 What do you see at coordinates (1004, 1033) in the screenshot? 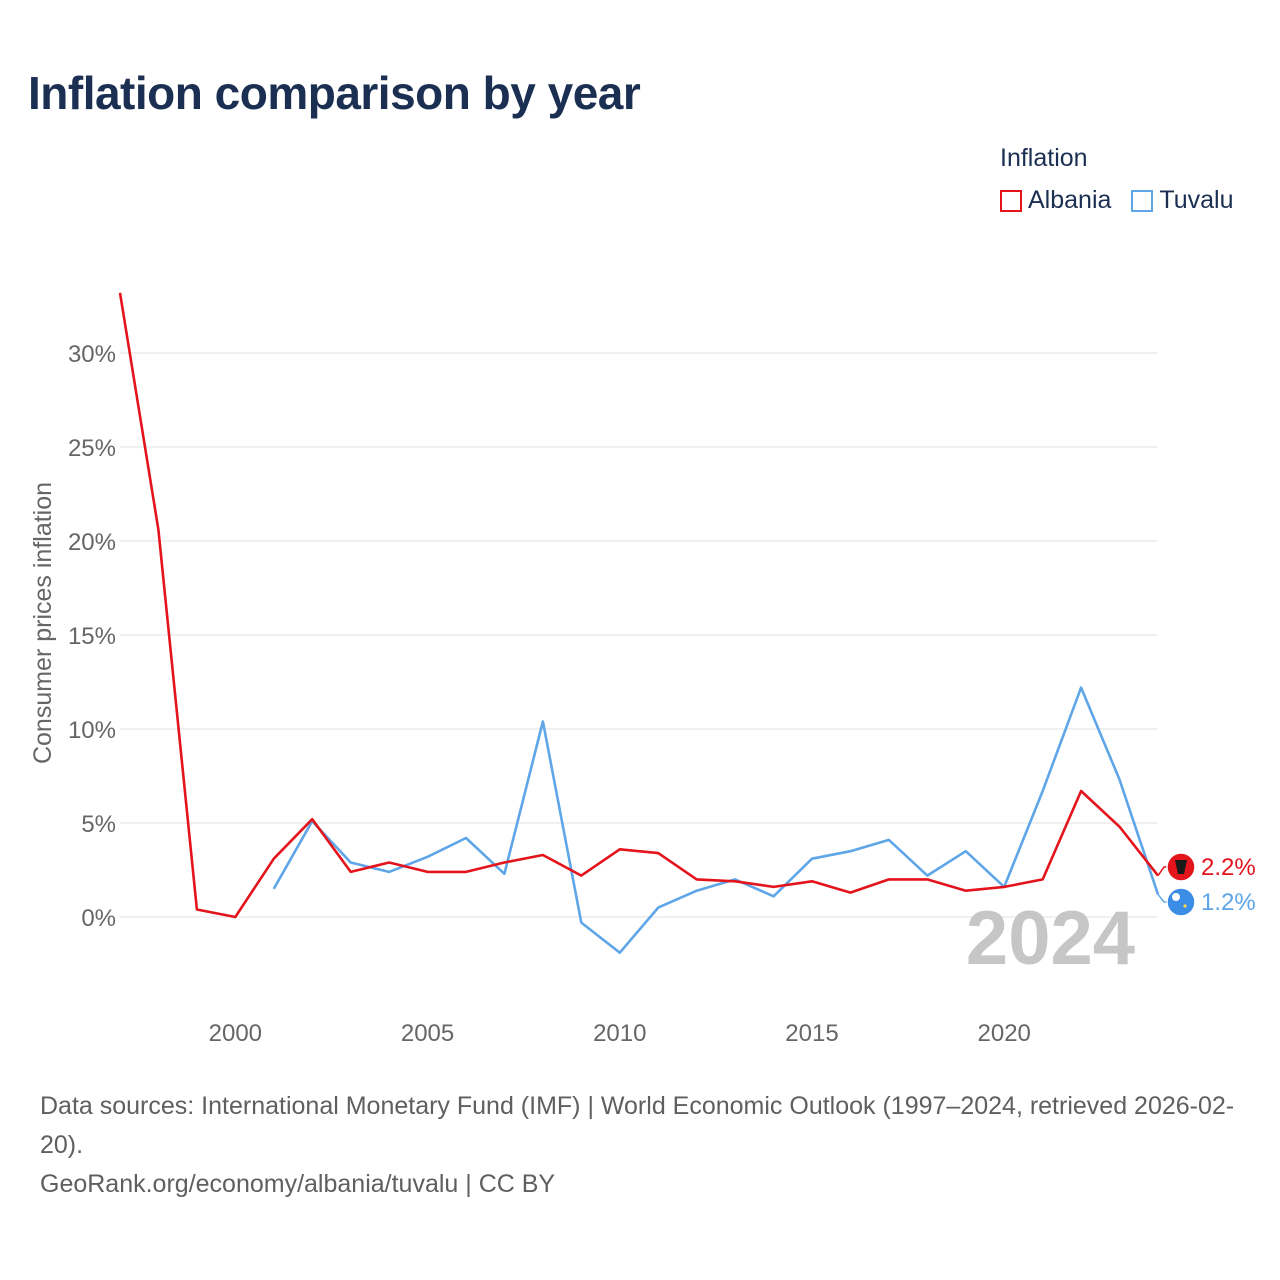
I see `x-tick-label-2020: 2020` at bounding box center [1004, 1033].